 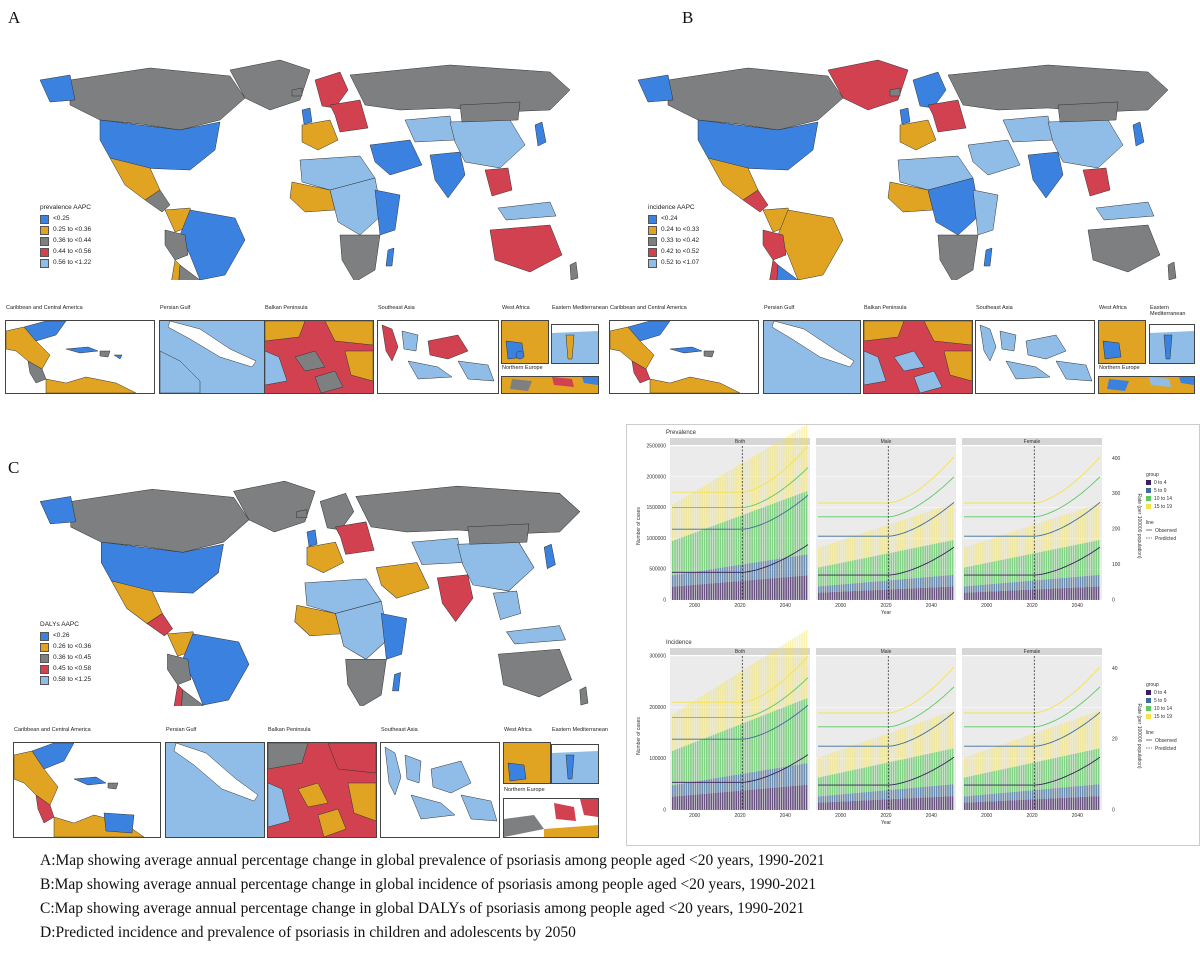 What do you see at coordinates (1148, 716) in the screenshot?
I see `legend-swatch` at bounding box center [1148, 716].